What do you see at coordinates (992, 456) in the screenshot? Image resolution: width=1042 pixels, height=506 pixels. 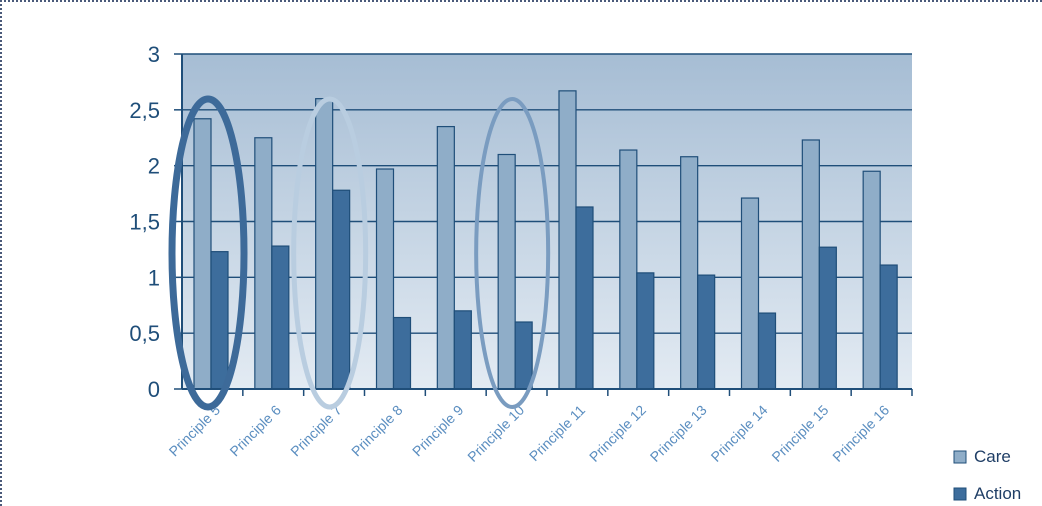 I see `legend-label-care: Care` at bounding box center [992, 456].